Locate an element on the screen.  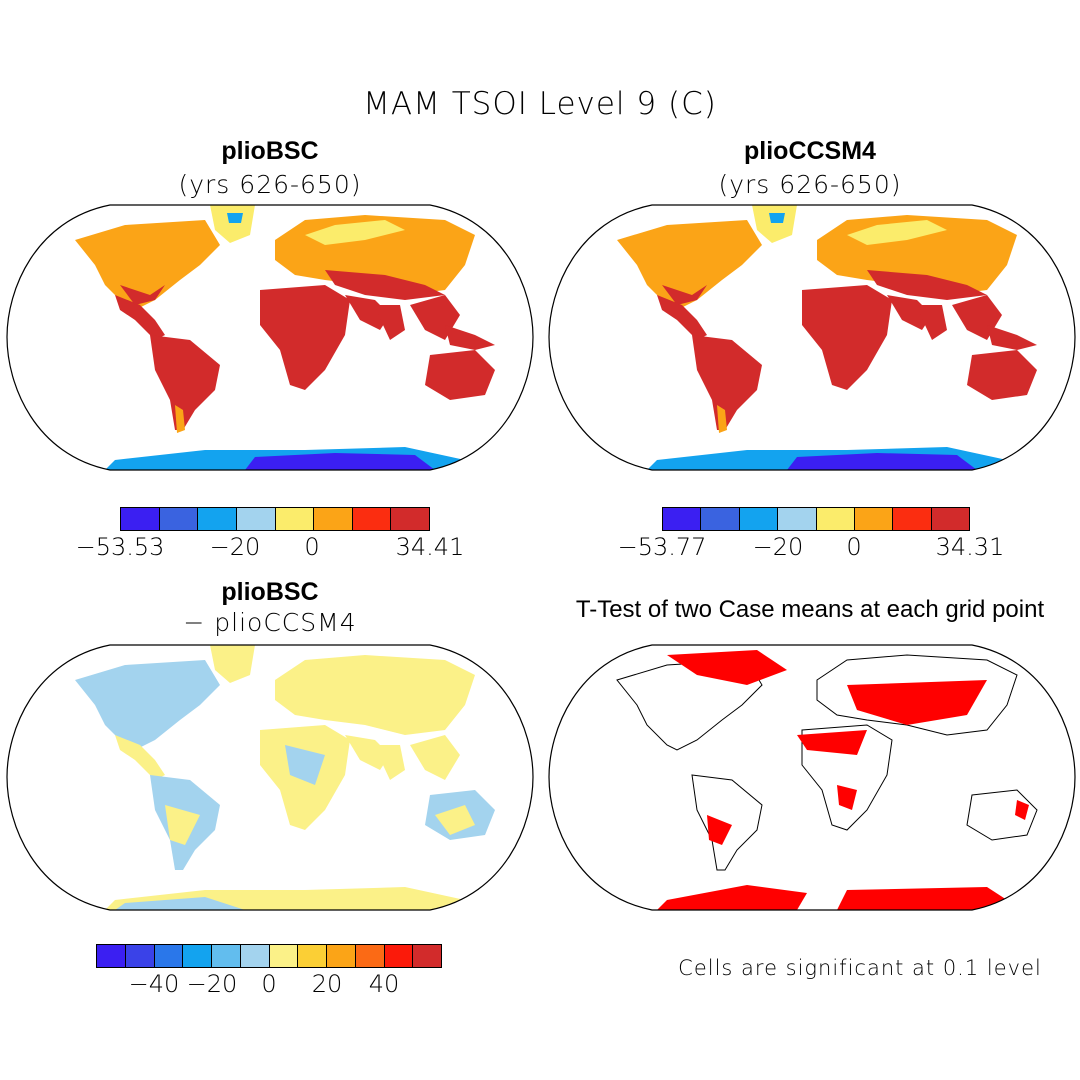
tick-label: −40 is located at coordinates (154, 984).